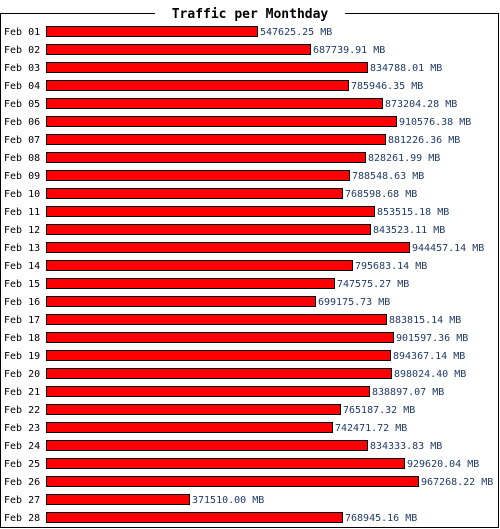 Image resolution: width=500 pixels, height=529 pixels. What do you see at coordinates (22, 86) in the screenshot?
I see `category-label: Feb 04` at bounding box center [22, 86].